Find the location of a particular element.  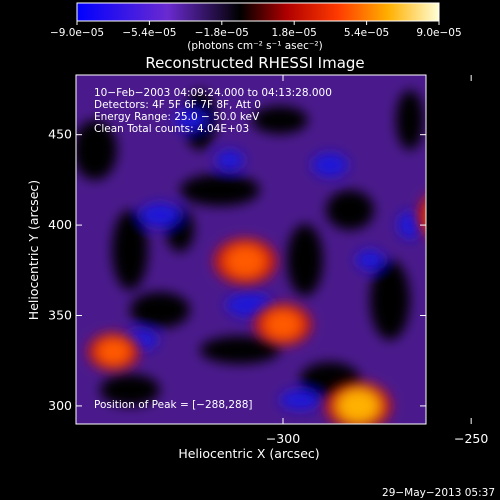

colorbar is located at coordinates (258, 12).